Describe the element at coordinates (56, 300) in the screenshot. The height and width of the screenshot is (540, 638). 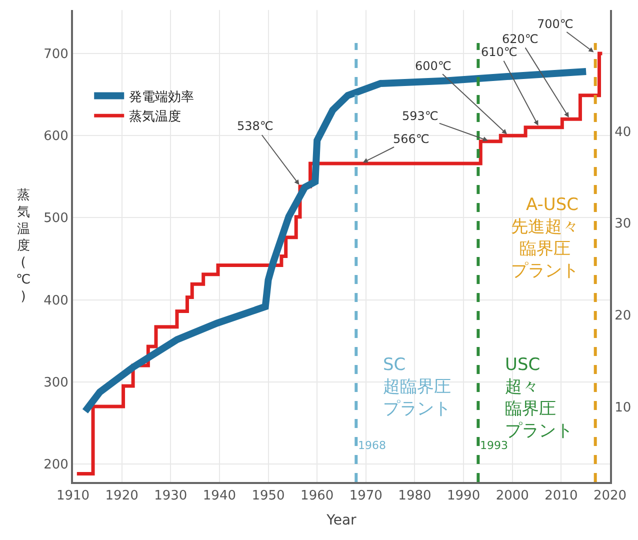
I see `y-tick-label: 400` at that location.